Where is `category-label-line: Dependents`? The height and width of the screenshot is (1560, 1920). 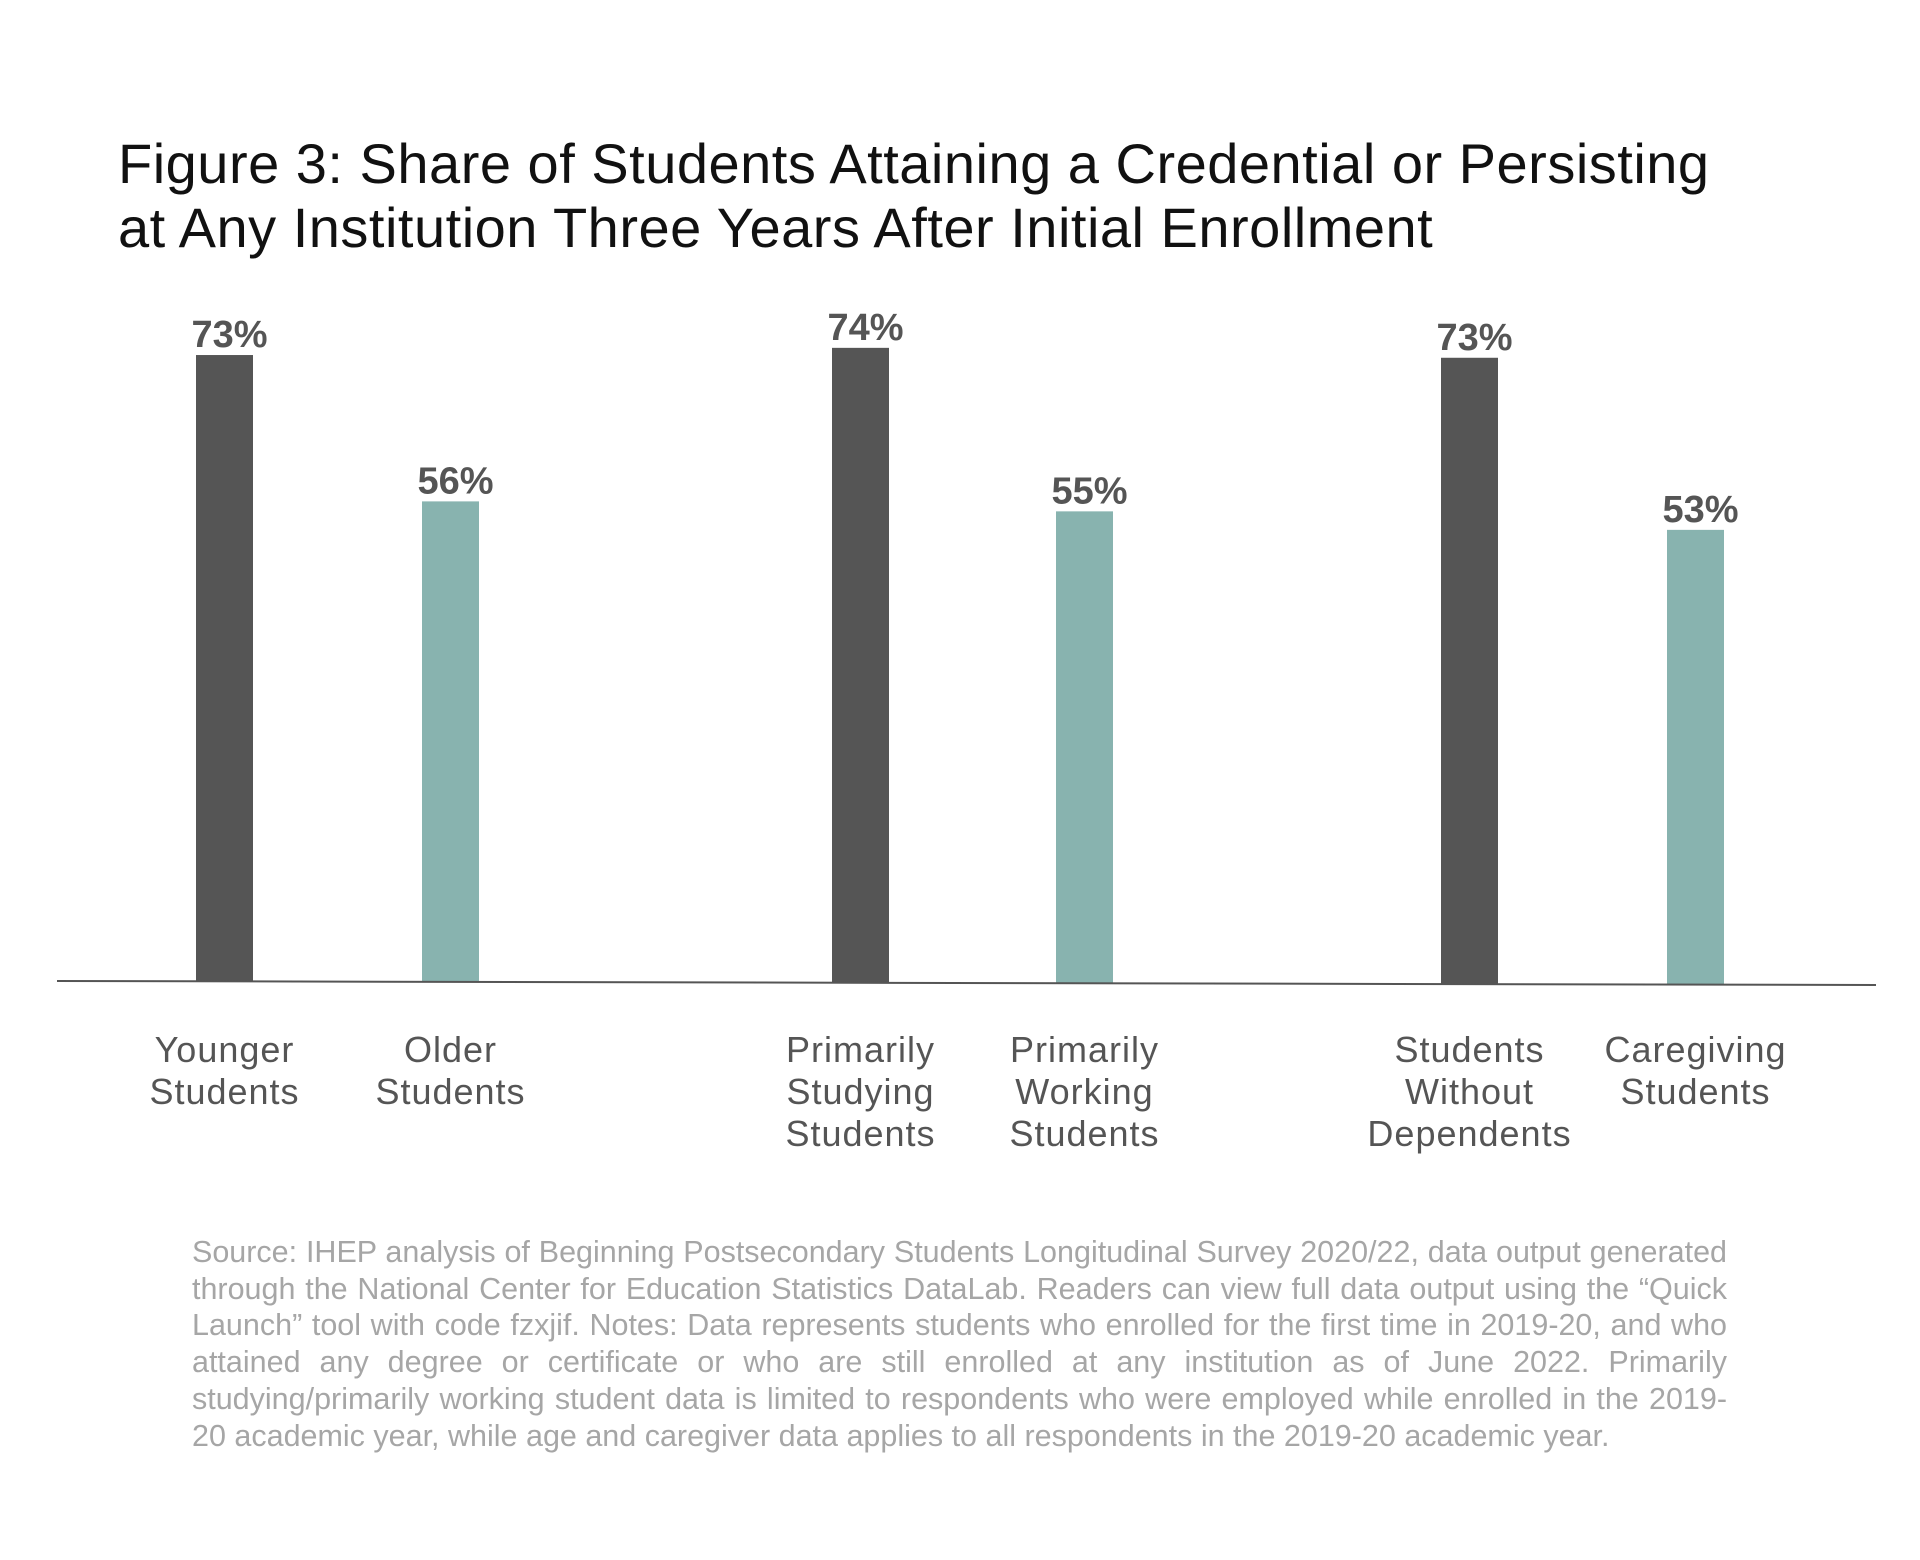
category-label-line: Dependents is located at coordinates (1469, 1133).